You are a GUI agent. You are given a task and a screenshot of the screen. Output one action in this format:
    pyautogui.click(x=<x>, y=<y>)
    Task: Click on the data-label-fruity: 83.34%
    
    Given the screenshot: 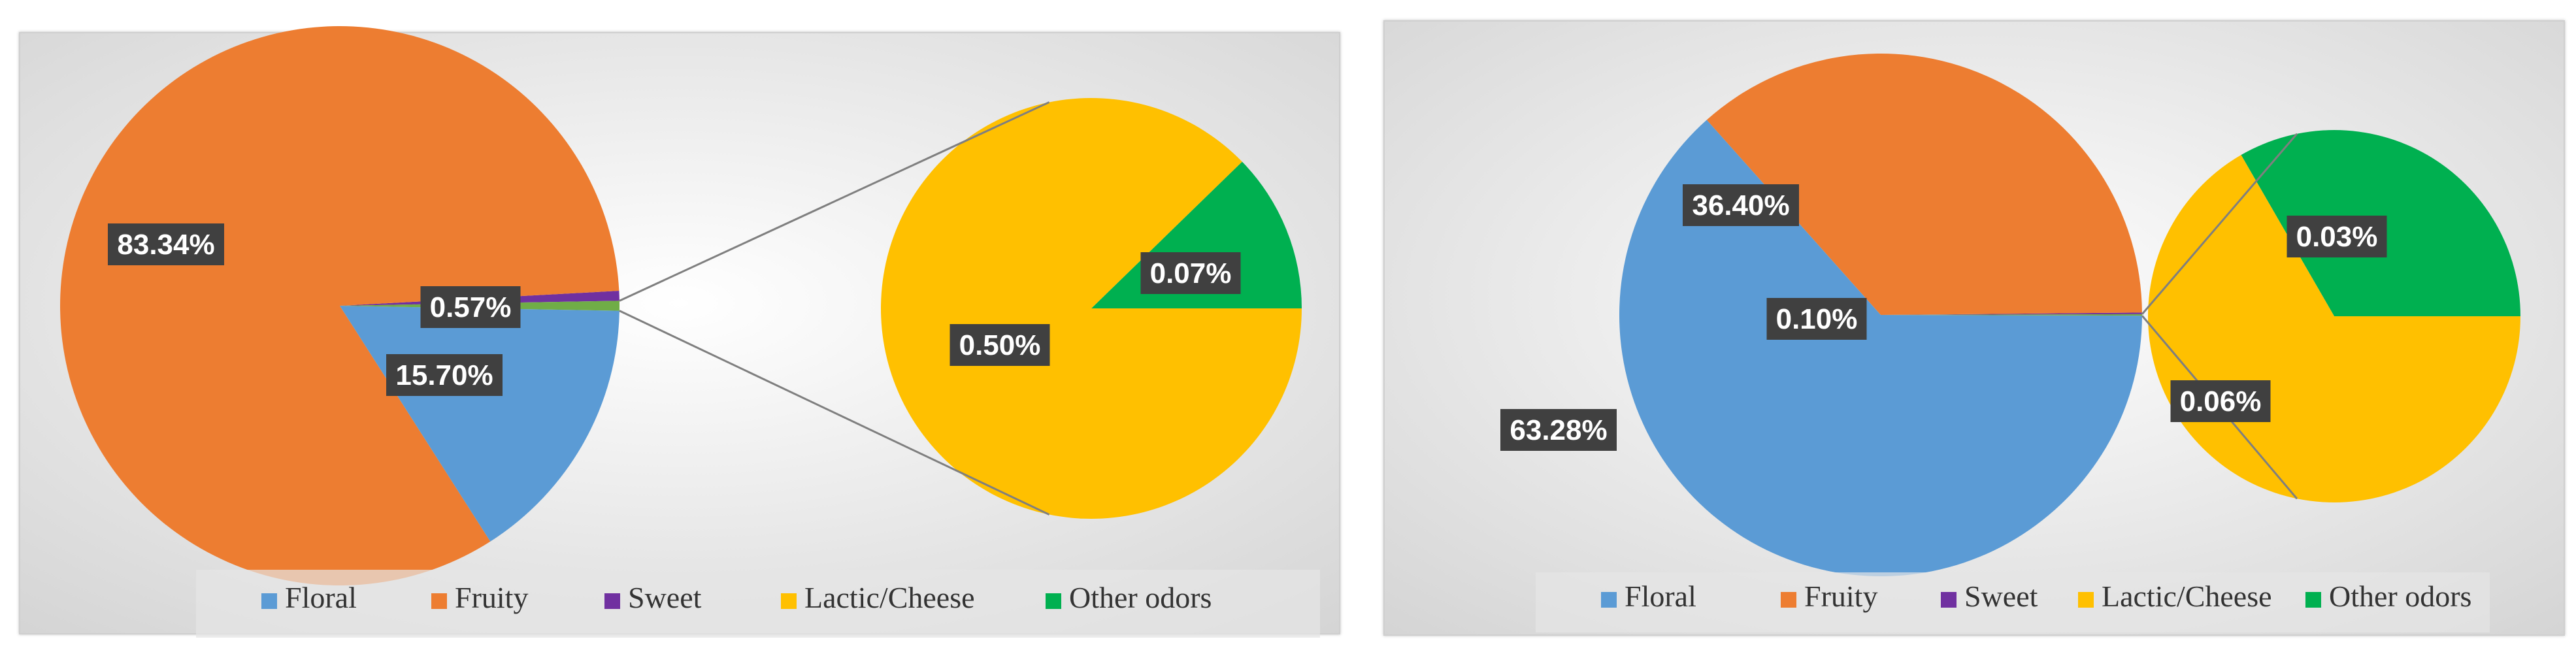 What is the action you would take?
    pyautogui.click(x=166, y=244)
    